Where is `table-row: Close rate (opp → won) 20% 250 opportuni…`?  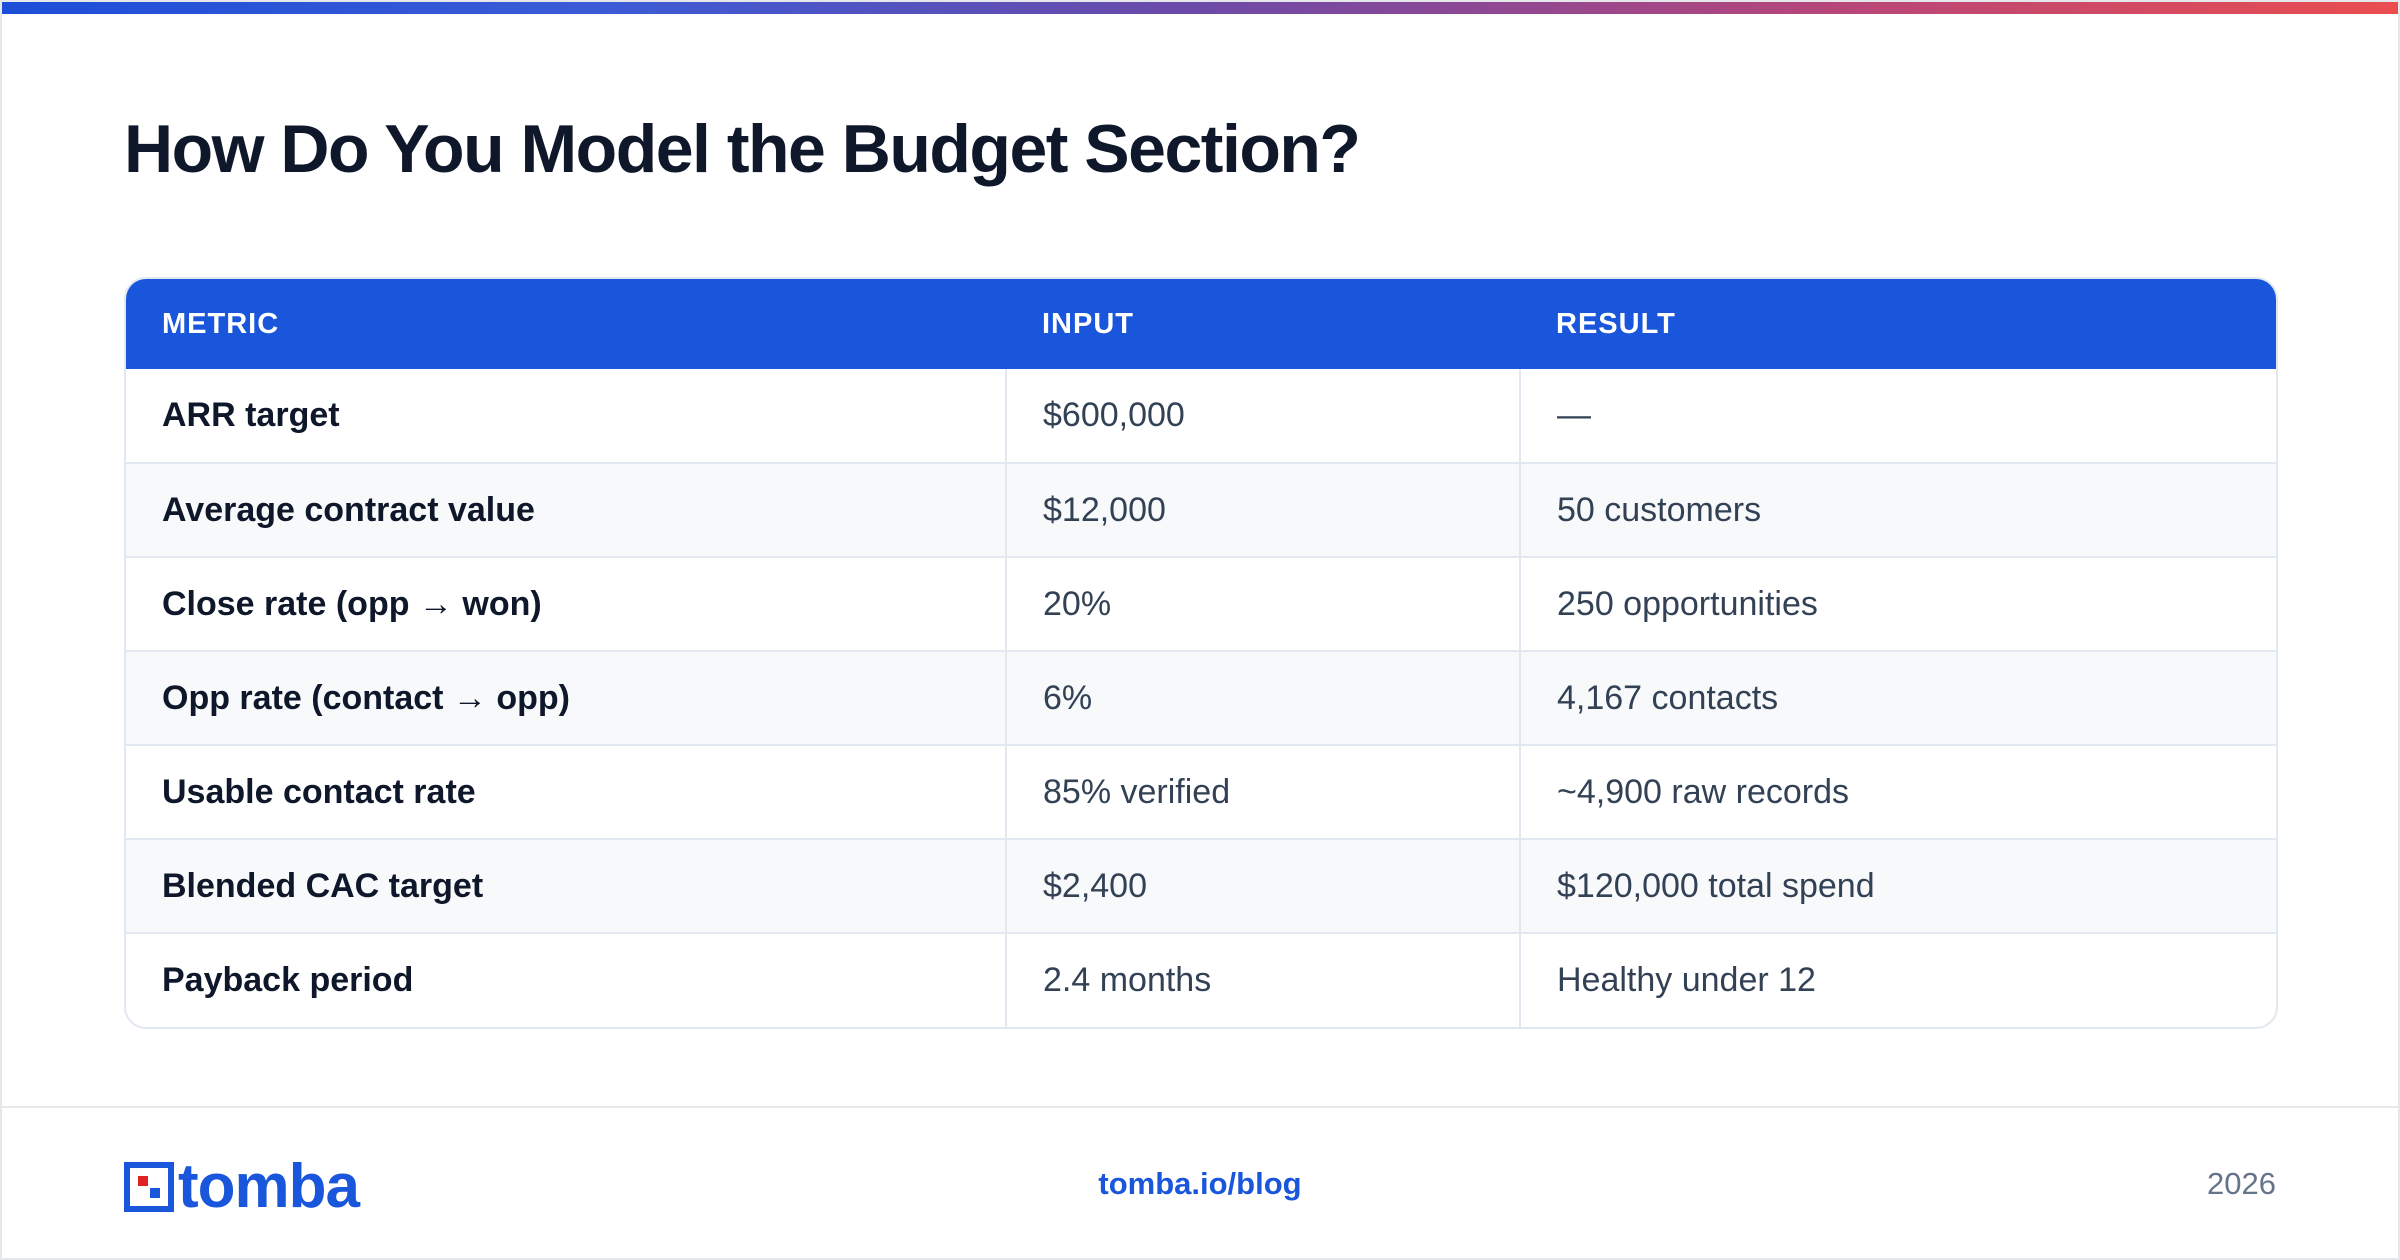
table-row: Close rate (opp → won) 20% 250 opportuni… is located at coordinates (1201, 603).